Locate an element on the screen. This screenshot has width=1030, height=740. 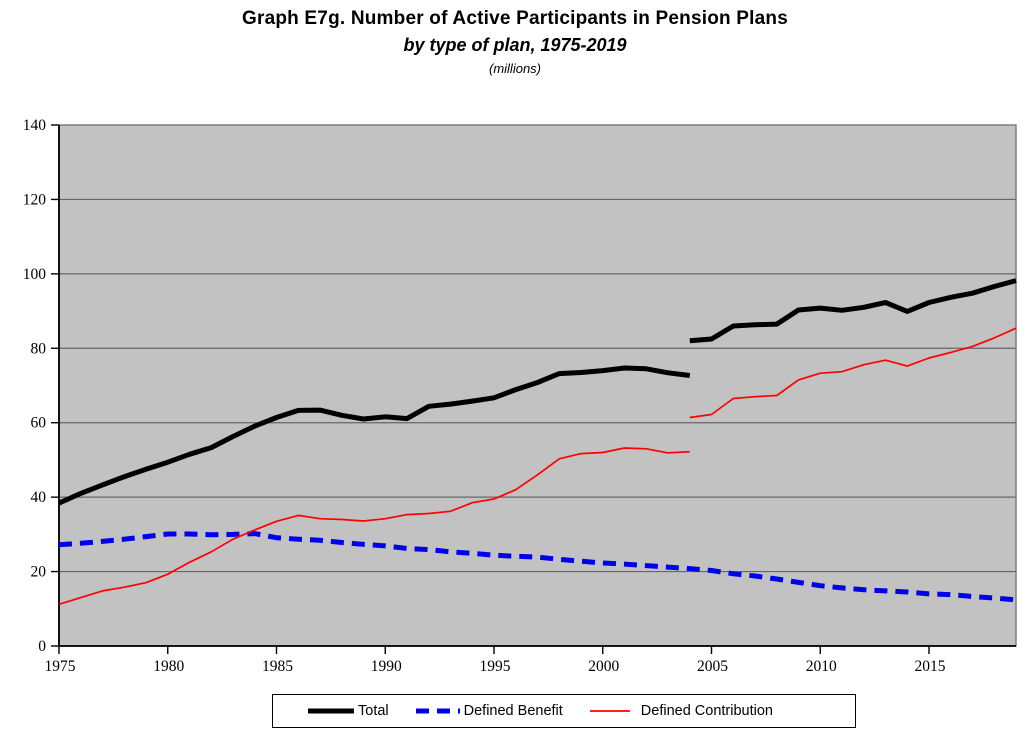
legend-item-total: Total is located at coordinates (348, 711).